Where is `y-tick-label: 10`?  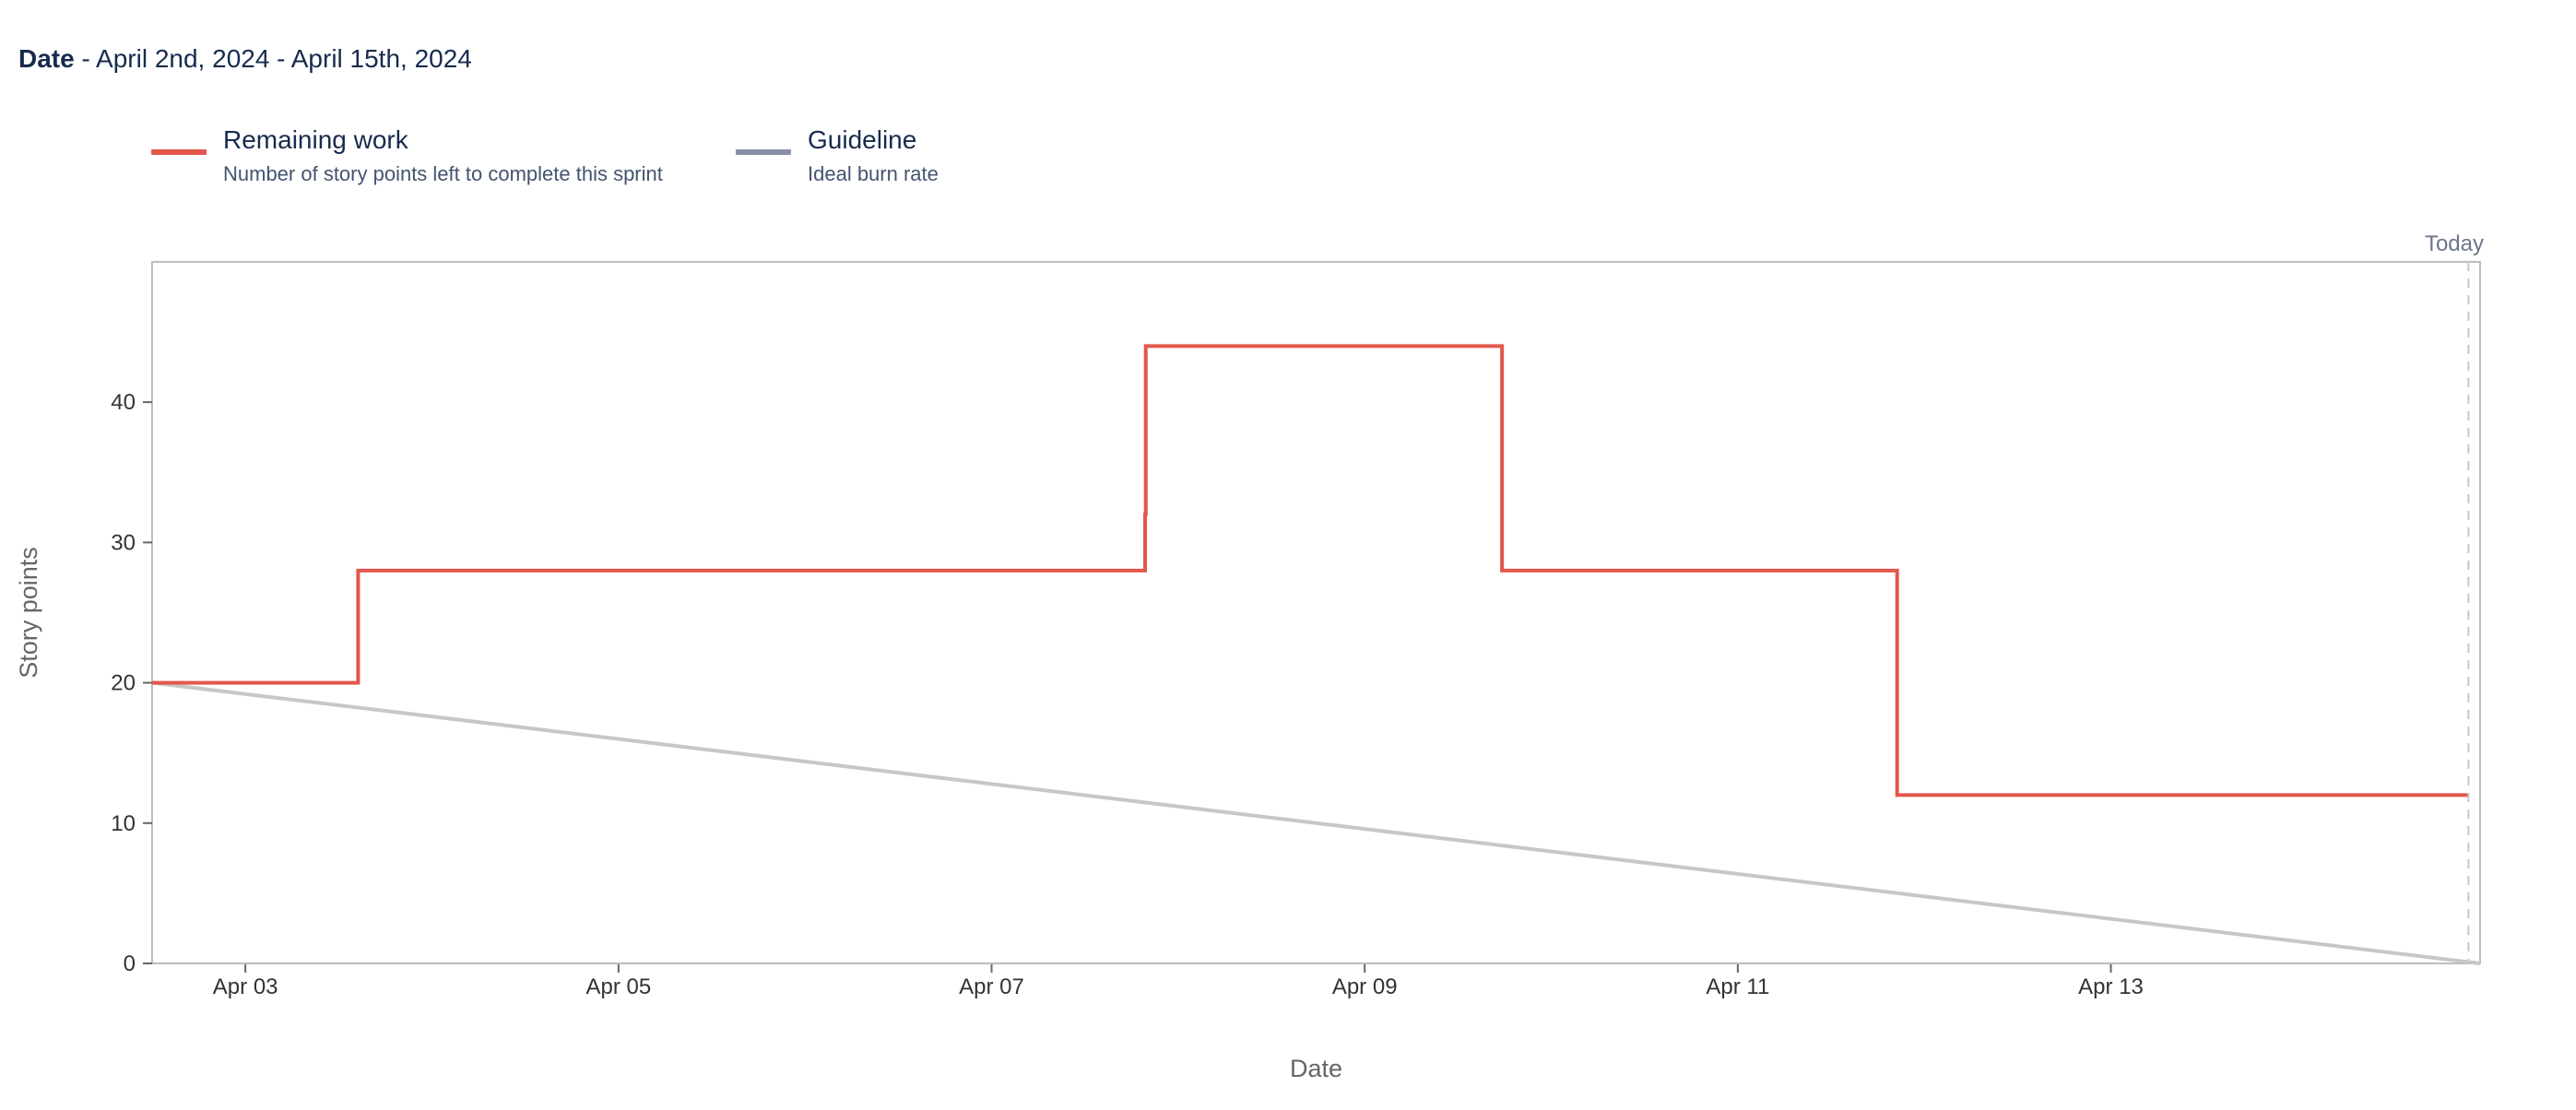
y-tick-label: 10 is located at coordinates (123, 823).